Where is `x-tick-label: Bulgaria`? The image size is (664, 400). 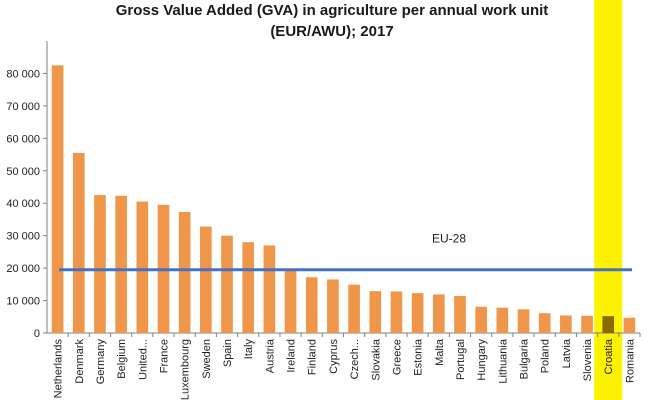
x-tick-label: Bulgaria is located at coordinates (525, 358).